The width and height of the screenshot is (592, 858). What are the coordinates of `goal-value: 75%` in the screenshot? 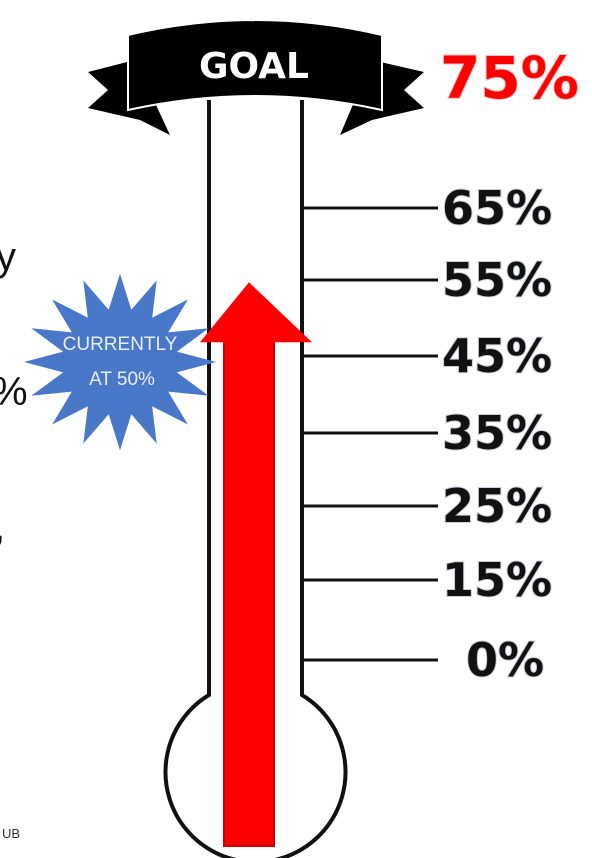 It's located at (509, 78).